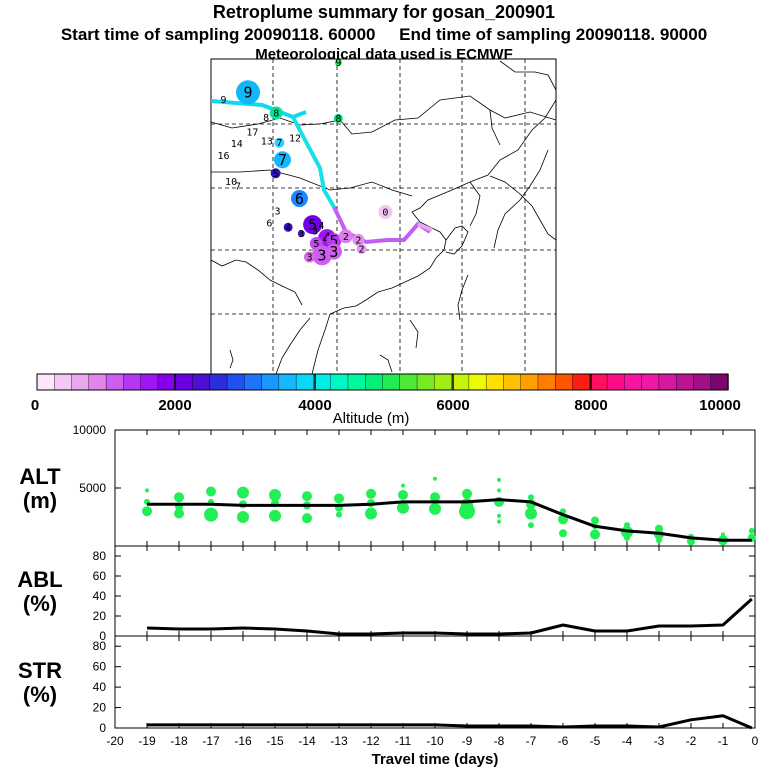 The height and width of the screenshot is (768, 768). I want to click on x-tick-label: -6, so click(563, 741).